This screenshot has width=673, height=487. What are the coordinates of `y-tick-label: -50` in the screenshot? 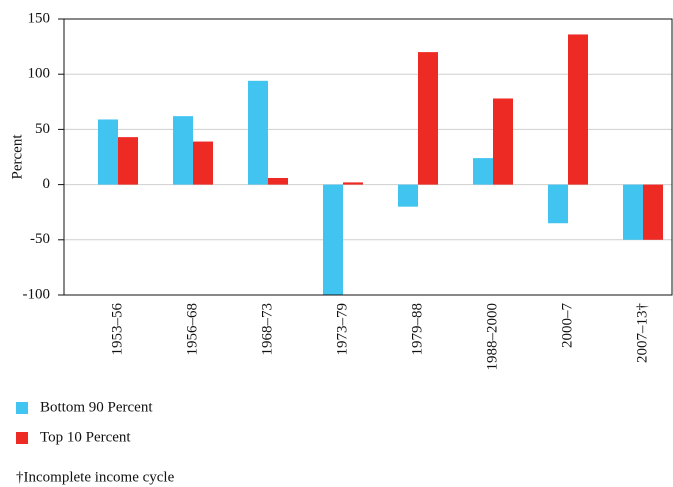 It's located at (40, 239).